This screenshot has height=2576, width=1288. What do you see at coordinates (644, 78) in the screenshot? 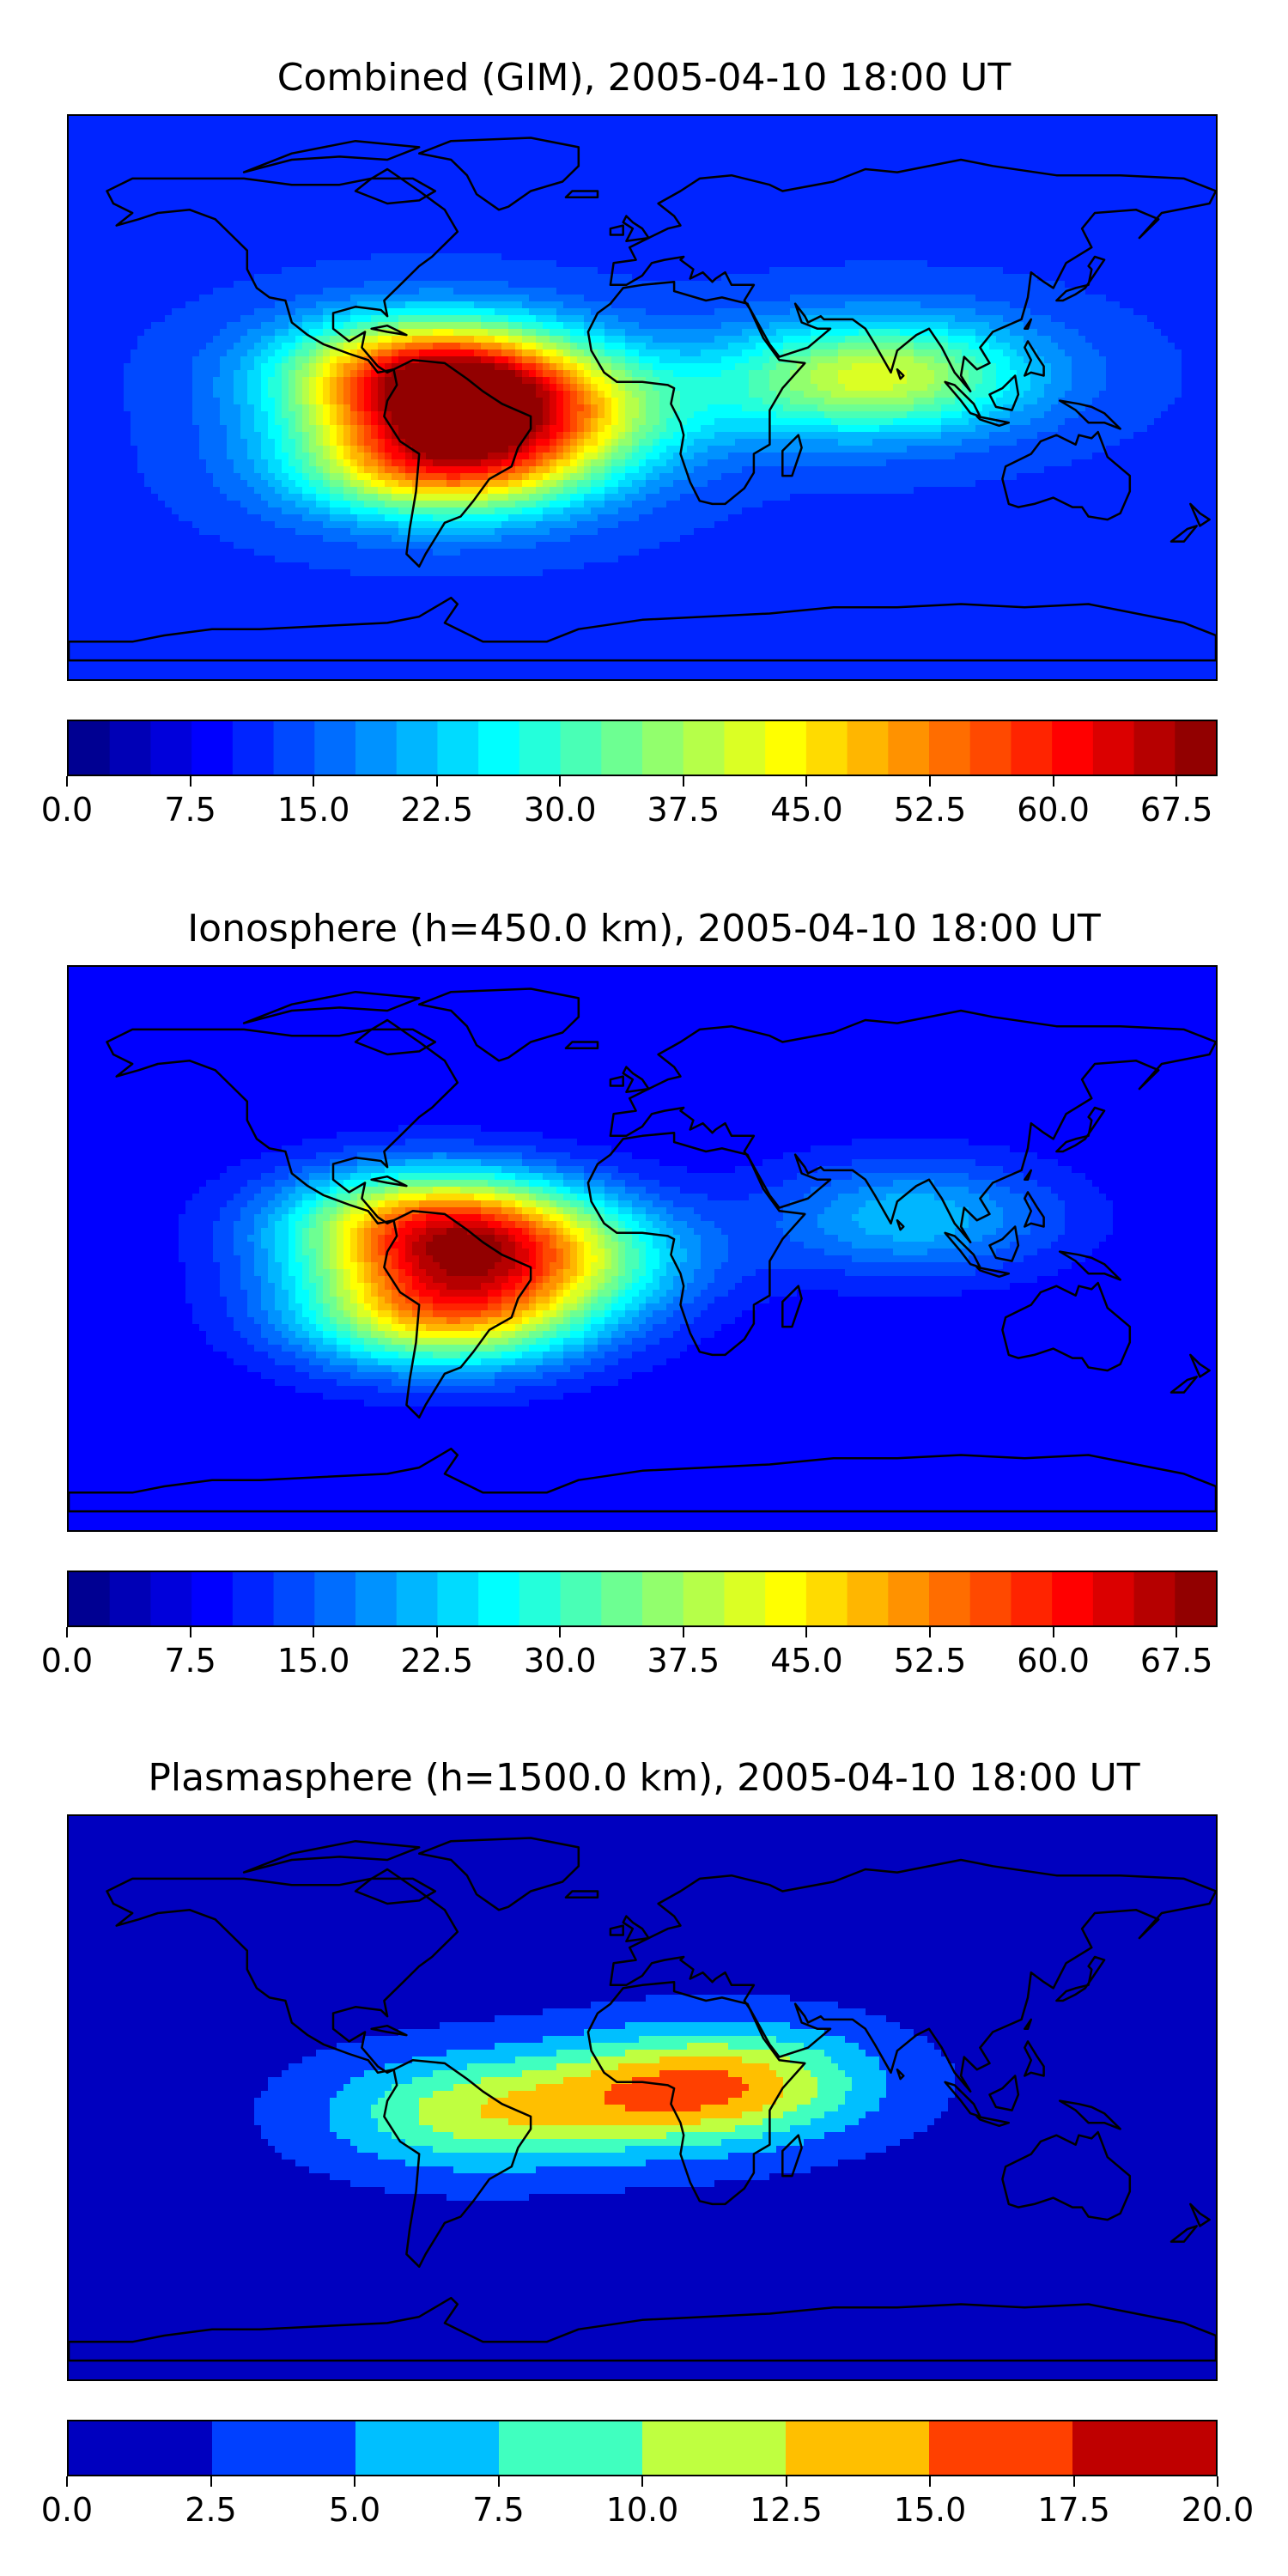
I see `chart-title: Combined (GIM), 2005-04-10 18:00 UT` at bounding box center [644, 78].